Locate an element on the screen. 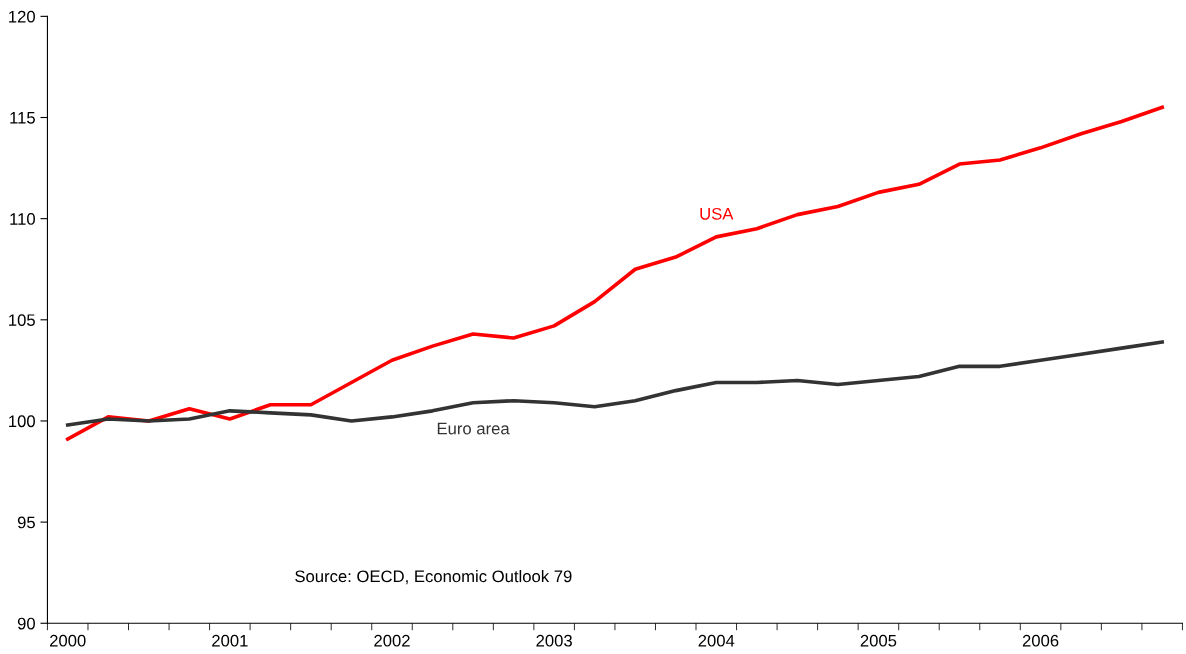 This screenshot has width=1186, height=654. series-label: Euro area is located at coordinates (473, 428).